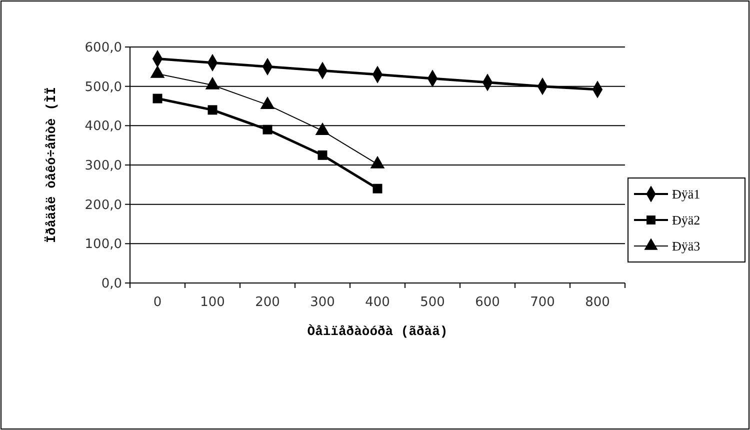 The width and height of the screenshot is (750, 430). What do you see at coordinates (267, 302) in the screenshot?
I see `x-tick-label: 200` at bounding box center [267, 302].